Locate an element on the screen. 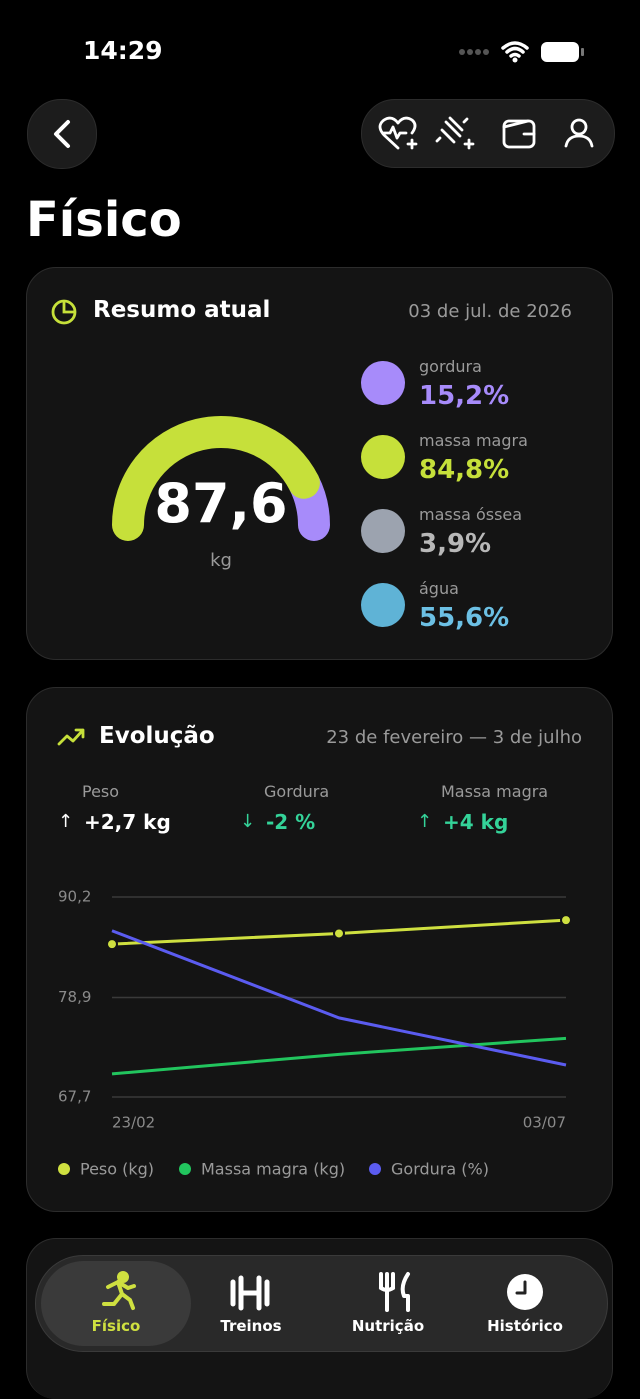  summary-title: Resumo atual is located at coordinates (182, 310).